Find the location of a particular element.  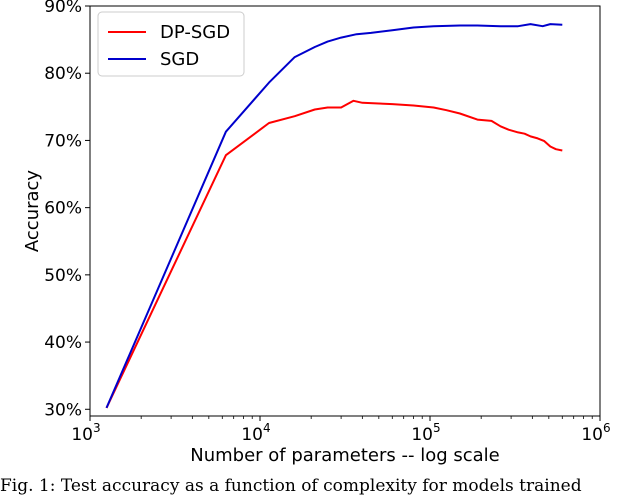

y-tick-label: 60% is located at coordinates (63, 209).